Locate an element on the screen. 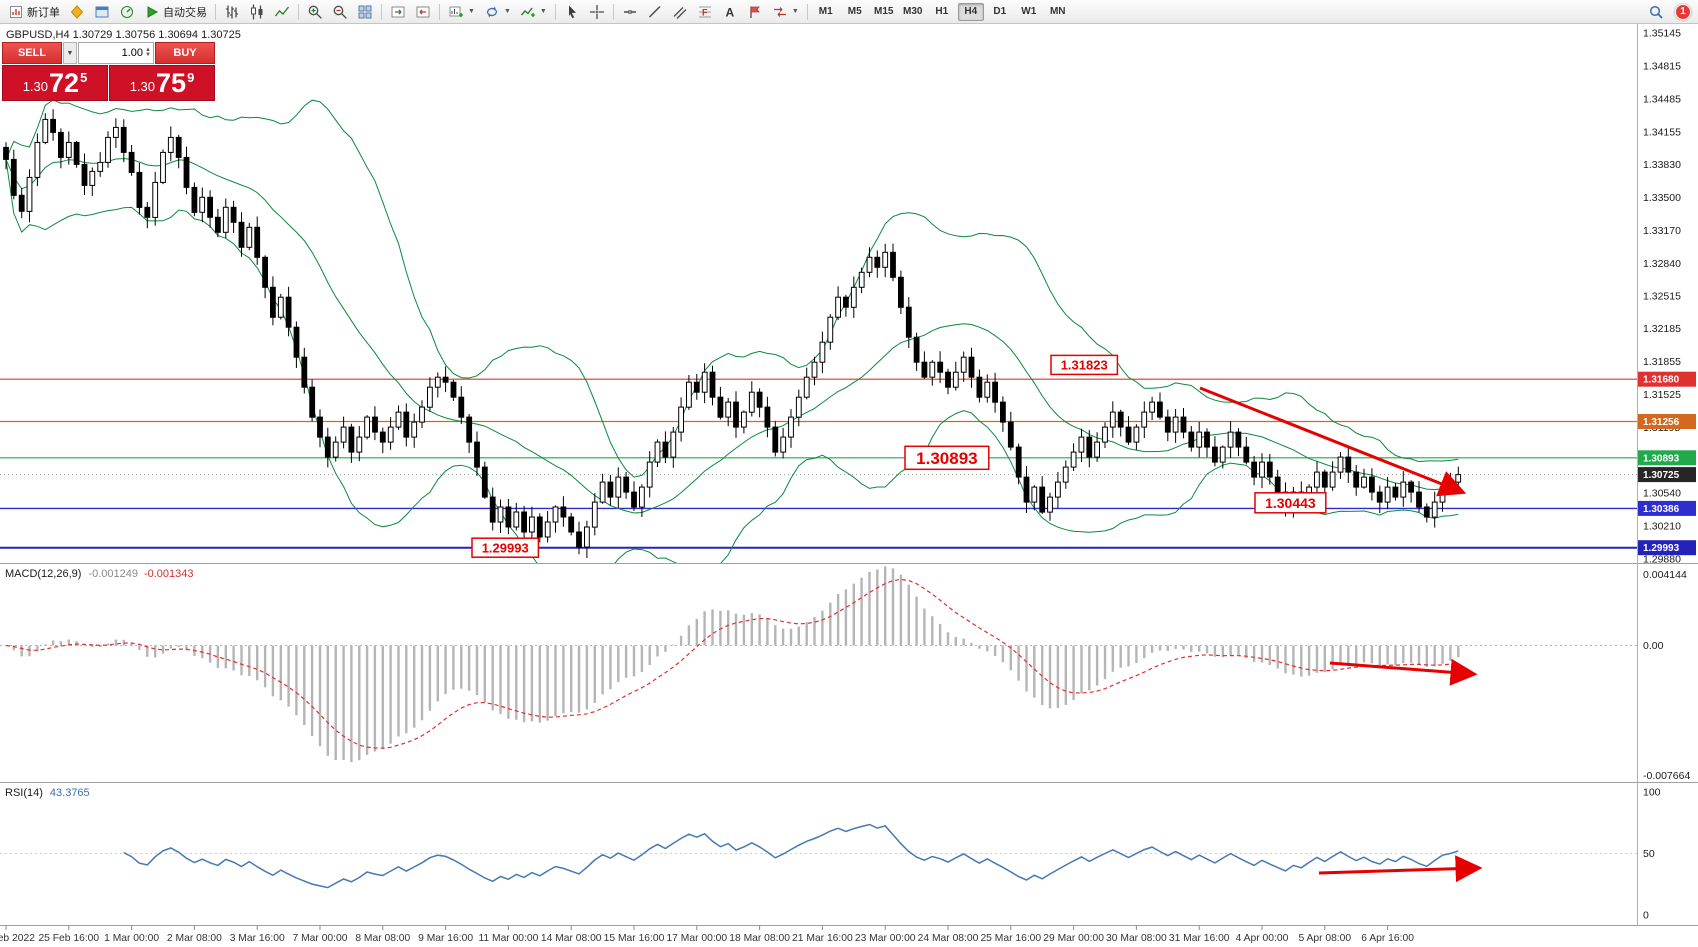 The width and height of the screenshot is (1698, 947). svg-text: 1.31823 is located at coordinates (1084, 365).